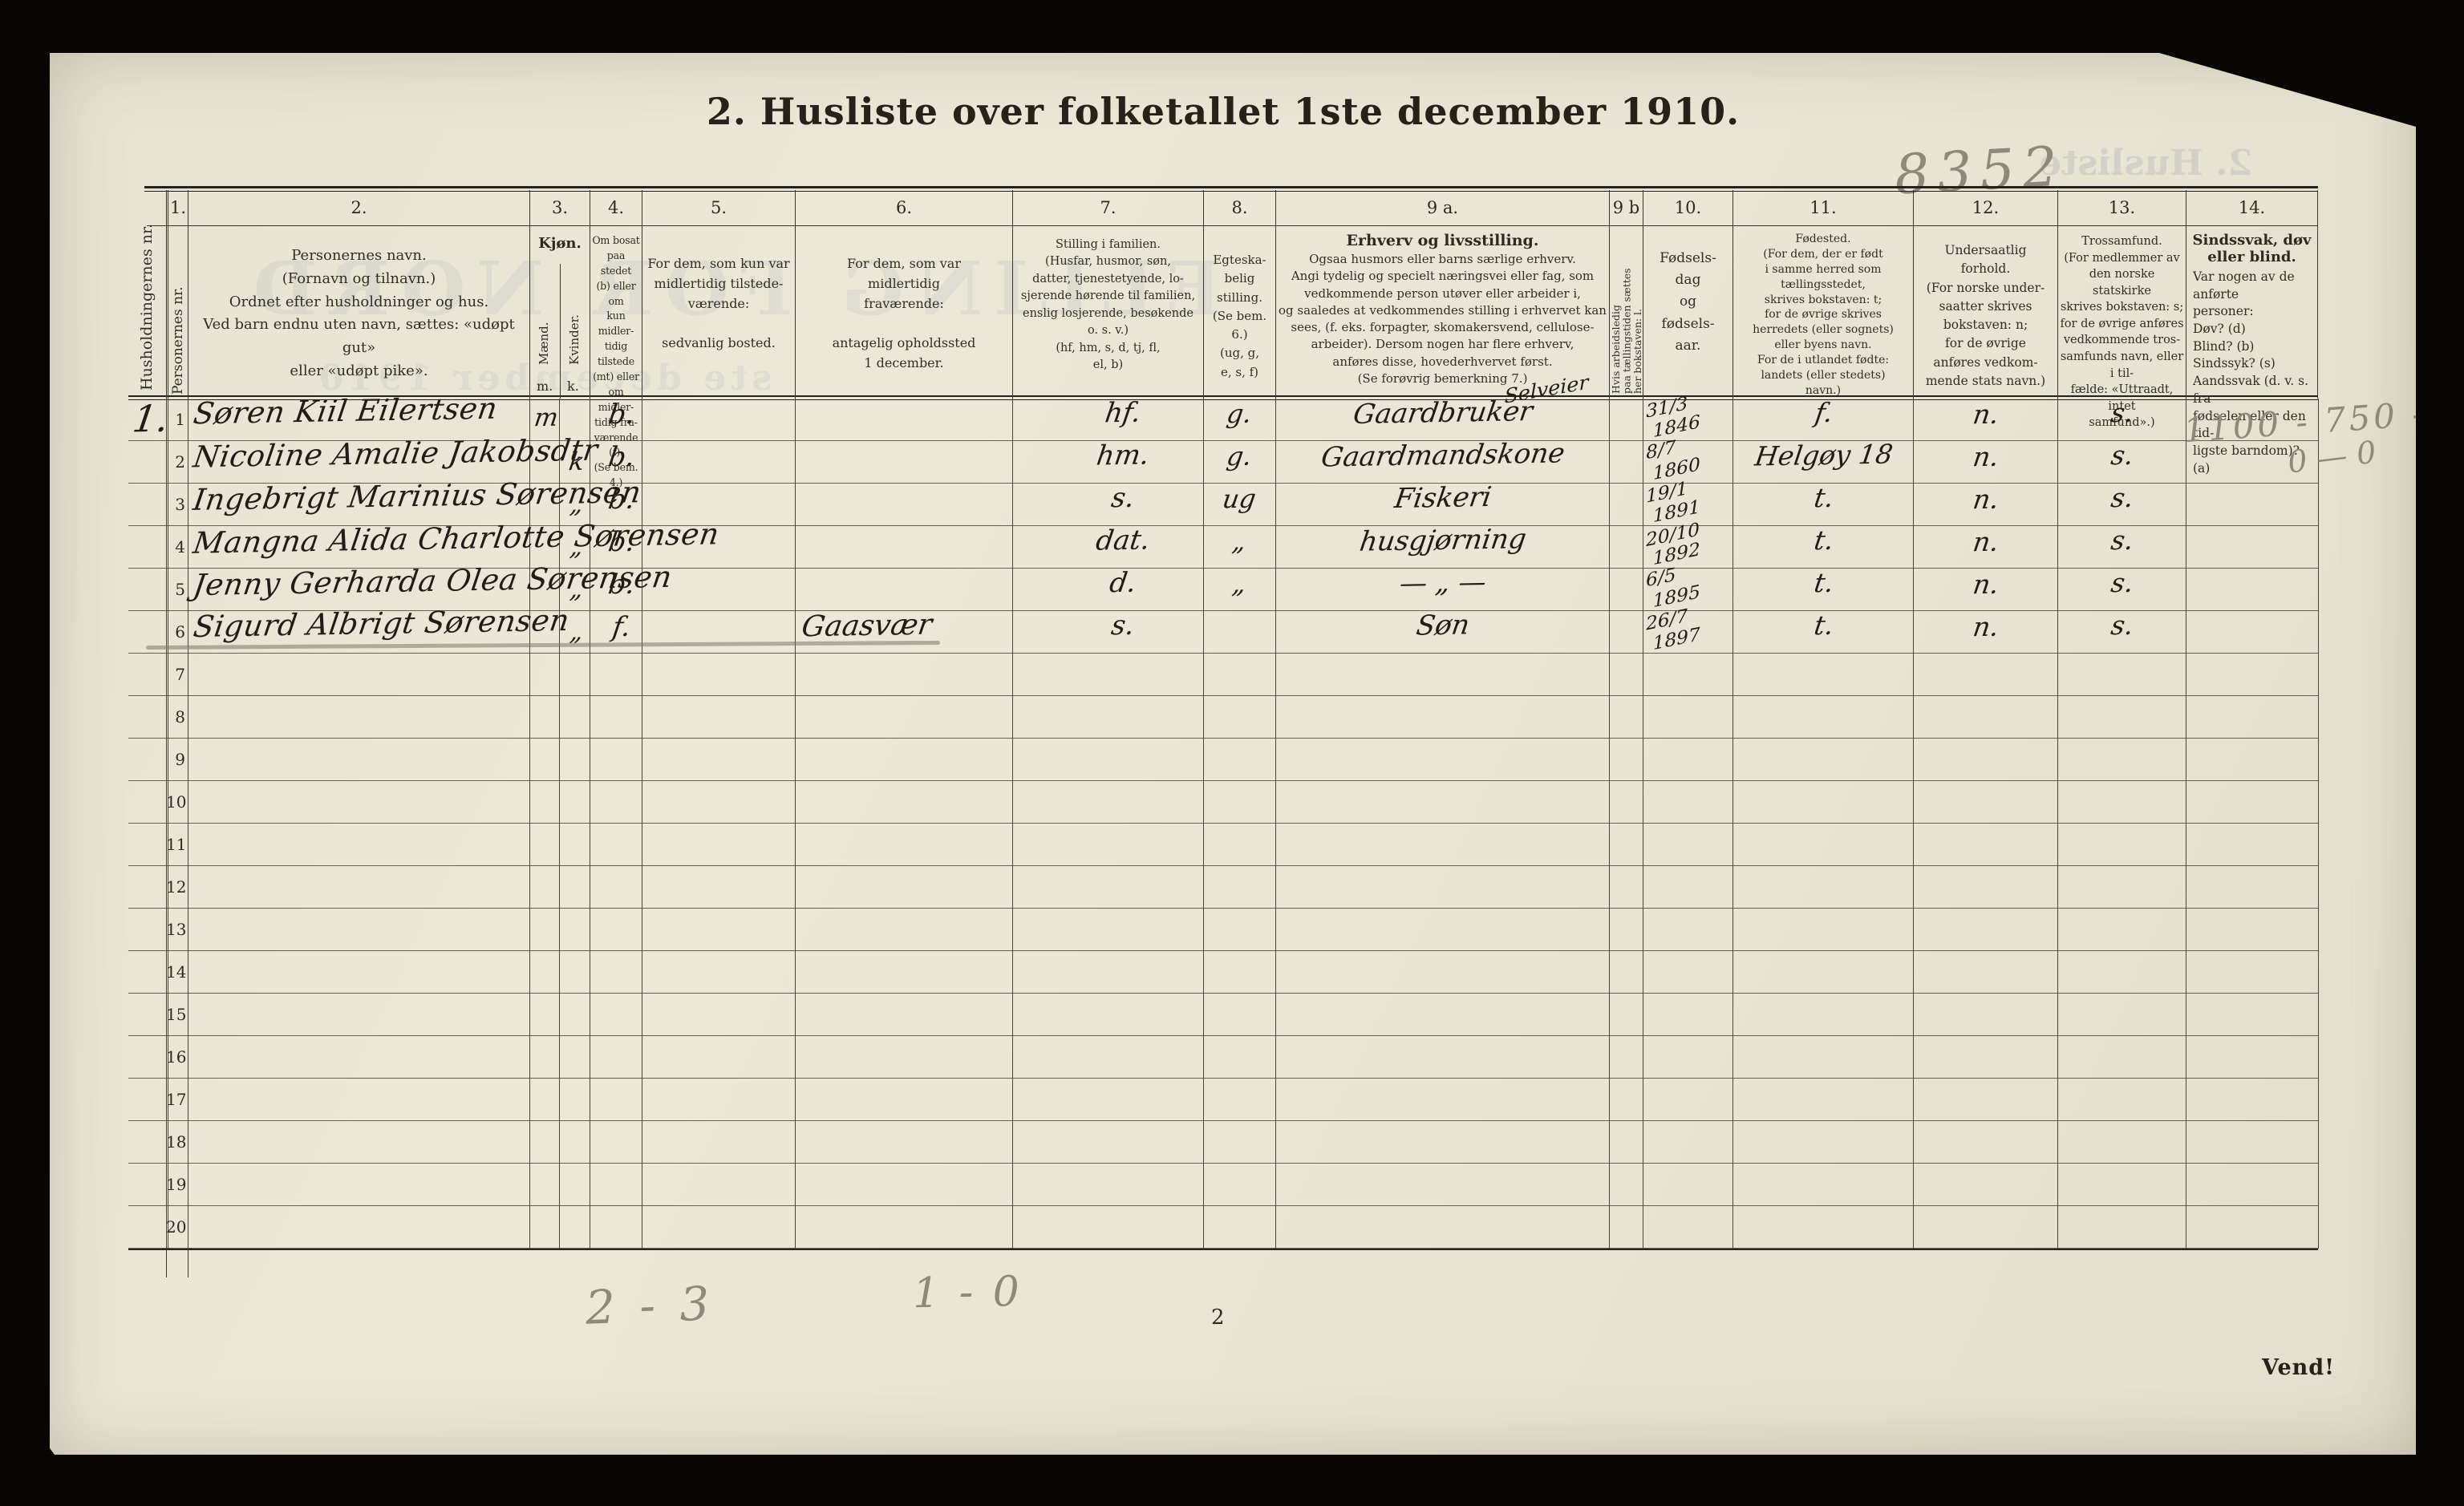 The image size is (2464, 1506). I want to click on family-position: s., so click(1123, 625).